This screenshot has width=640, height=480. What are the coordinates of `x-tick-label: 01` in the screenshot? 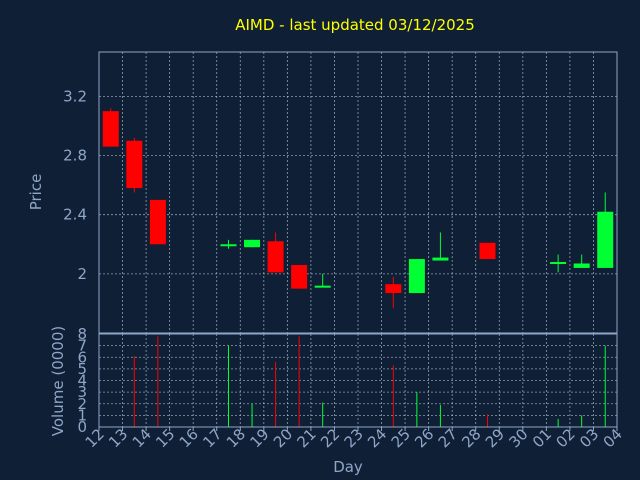 It's located at (542, 438).